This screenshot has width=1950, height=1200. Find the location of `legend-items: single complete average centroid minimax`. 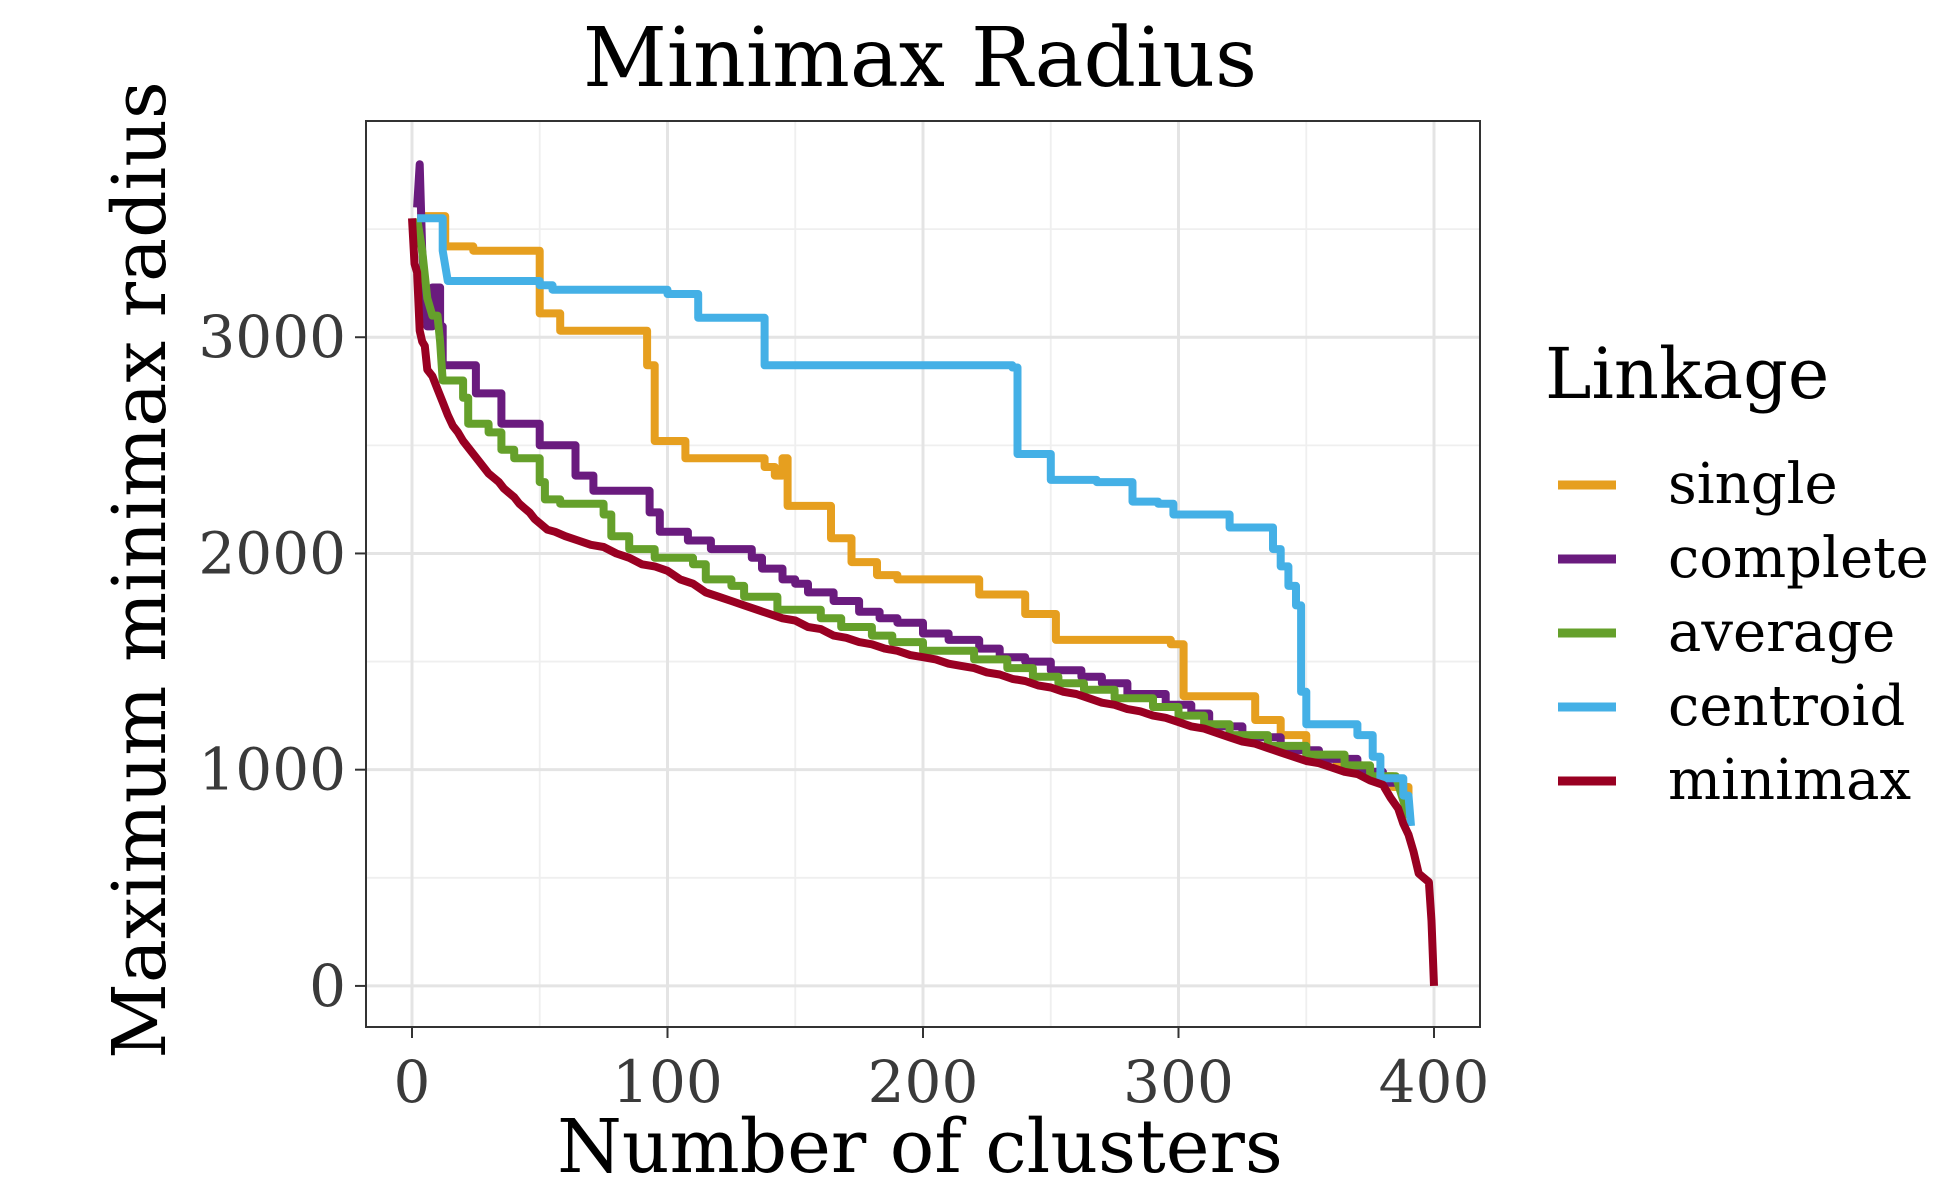

legend-items: single complete average centroid minimax is located at coordinates (1743, 632).